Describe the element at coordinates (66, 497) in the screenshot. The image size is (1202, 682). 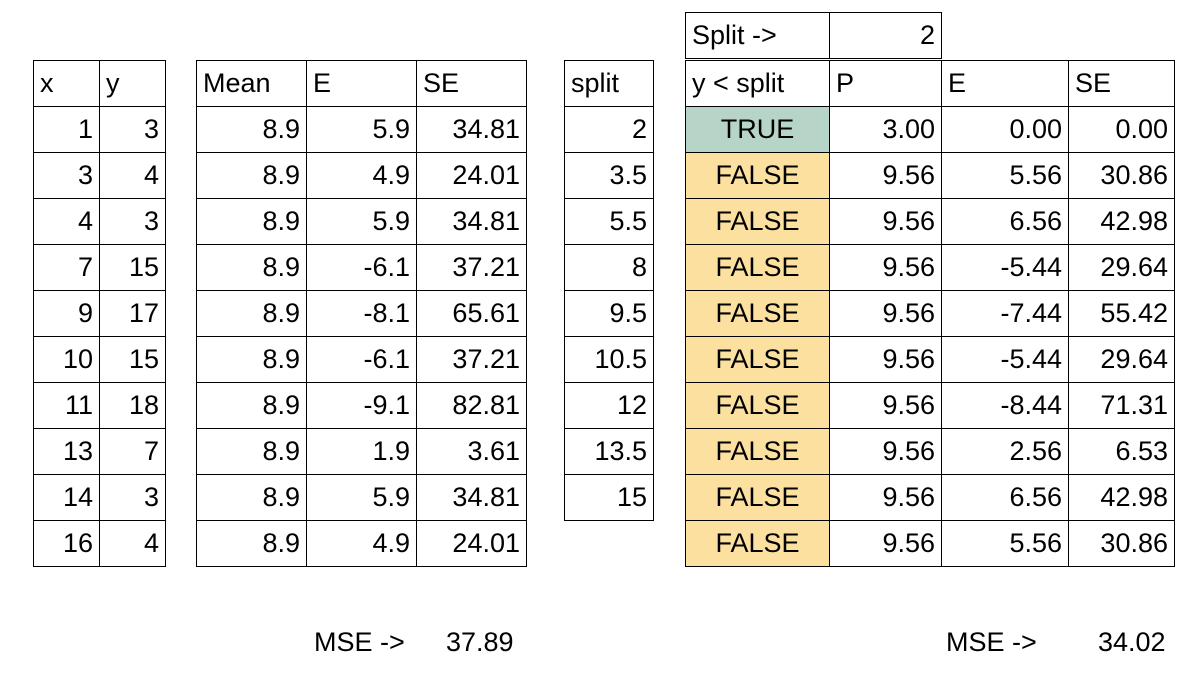
I see `cell-x: 14` at that location.